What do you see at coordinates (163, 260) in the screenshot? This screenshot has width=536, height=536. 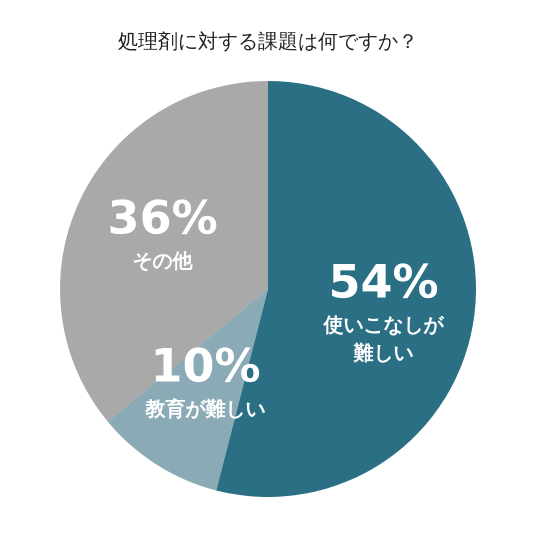 I see `slice-label: その他` at bounding box center [163, 260].